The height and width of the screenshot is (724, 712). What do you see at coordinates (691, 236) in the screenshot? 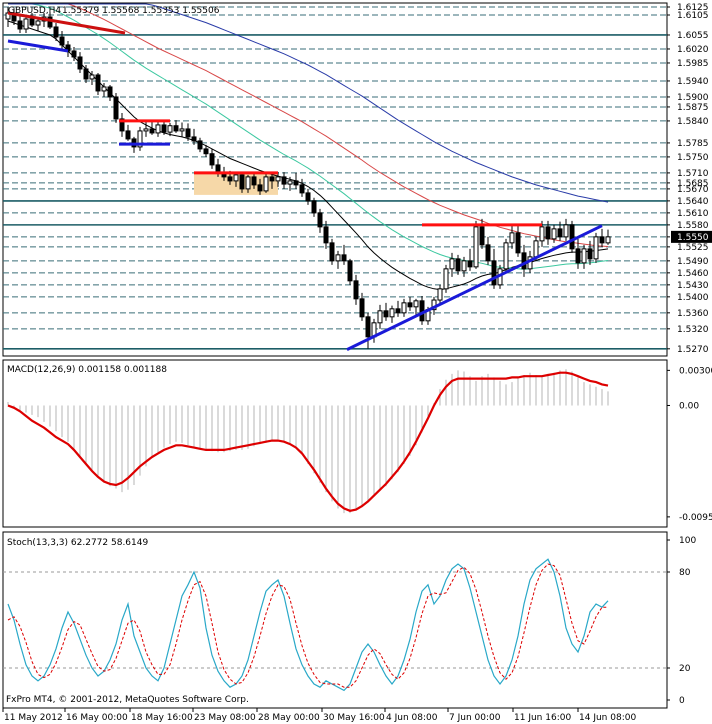
I see `current-price-box` at bounding box center [691, 236].